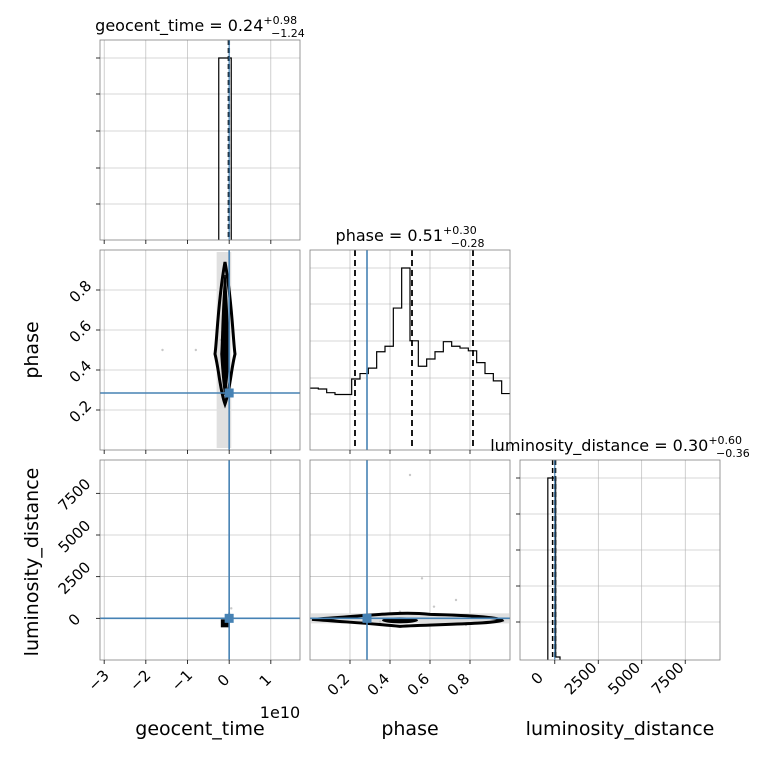  What do you see at coordinates (410, 237) in the screenshot?
I see `panel-title-phase: phase = 0.51+0.30 −0.28` at bounding box center [410, 237].